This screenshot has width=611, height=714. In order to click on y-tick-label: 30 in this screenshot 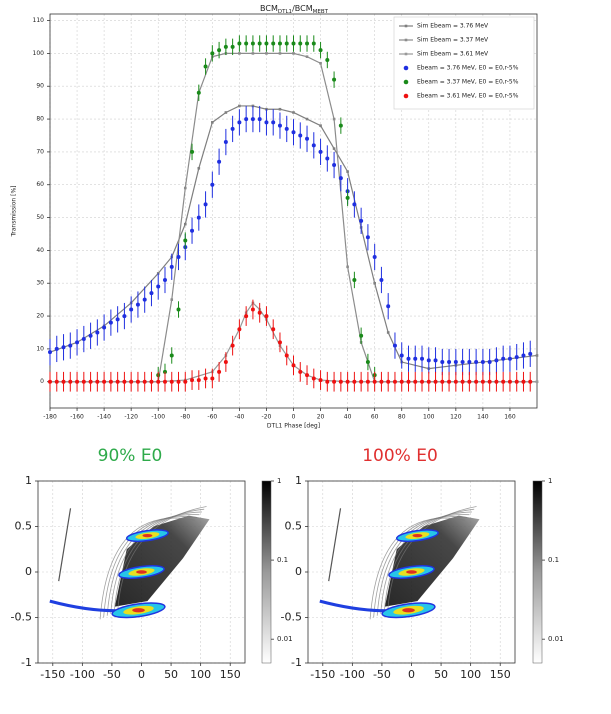, I will do `click(40, 283)`.